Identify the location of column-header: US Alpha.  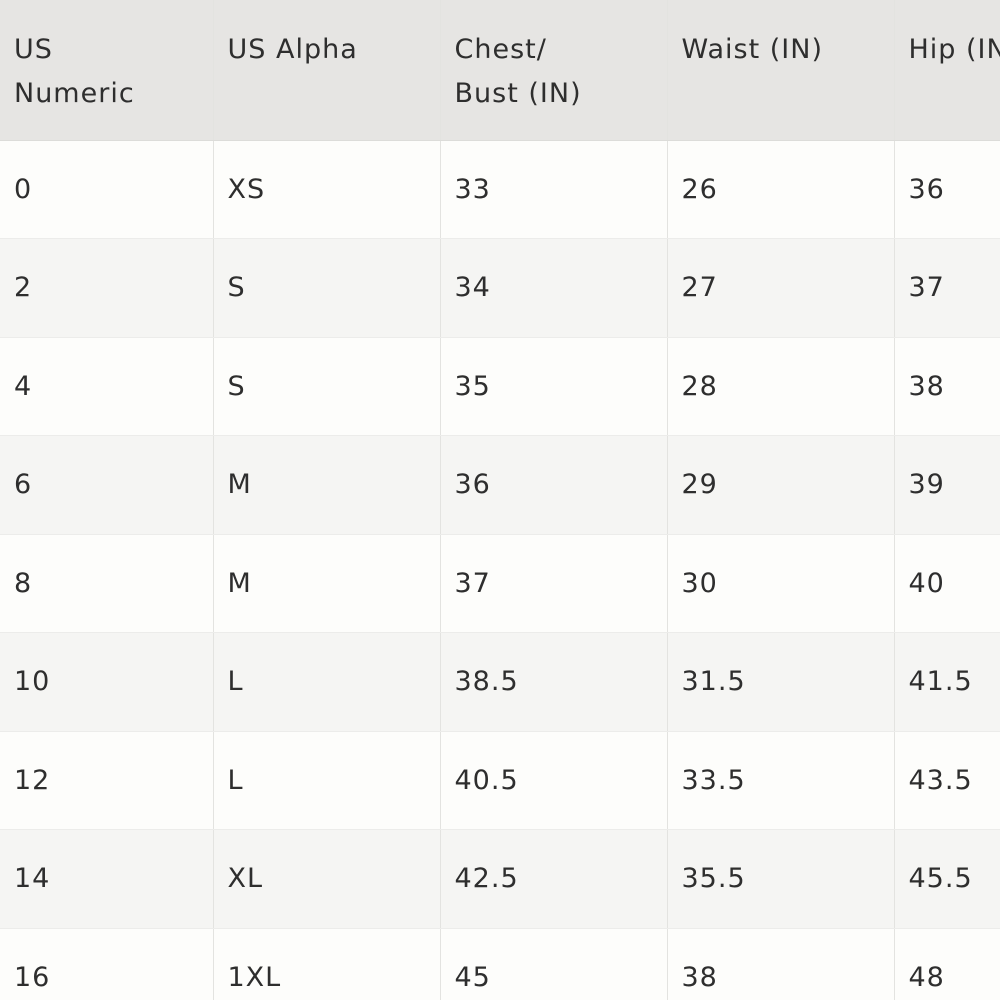
(327, 70).